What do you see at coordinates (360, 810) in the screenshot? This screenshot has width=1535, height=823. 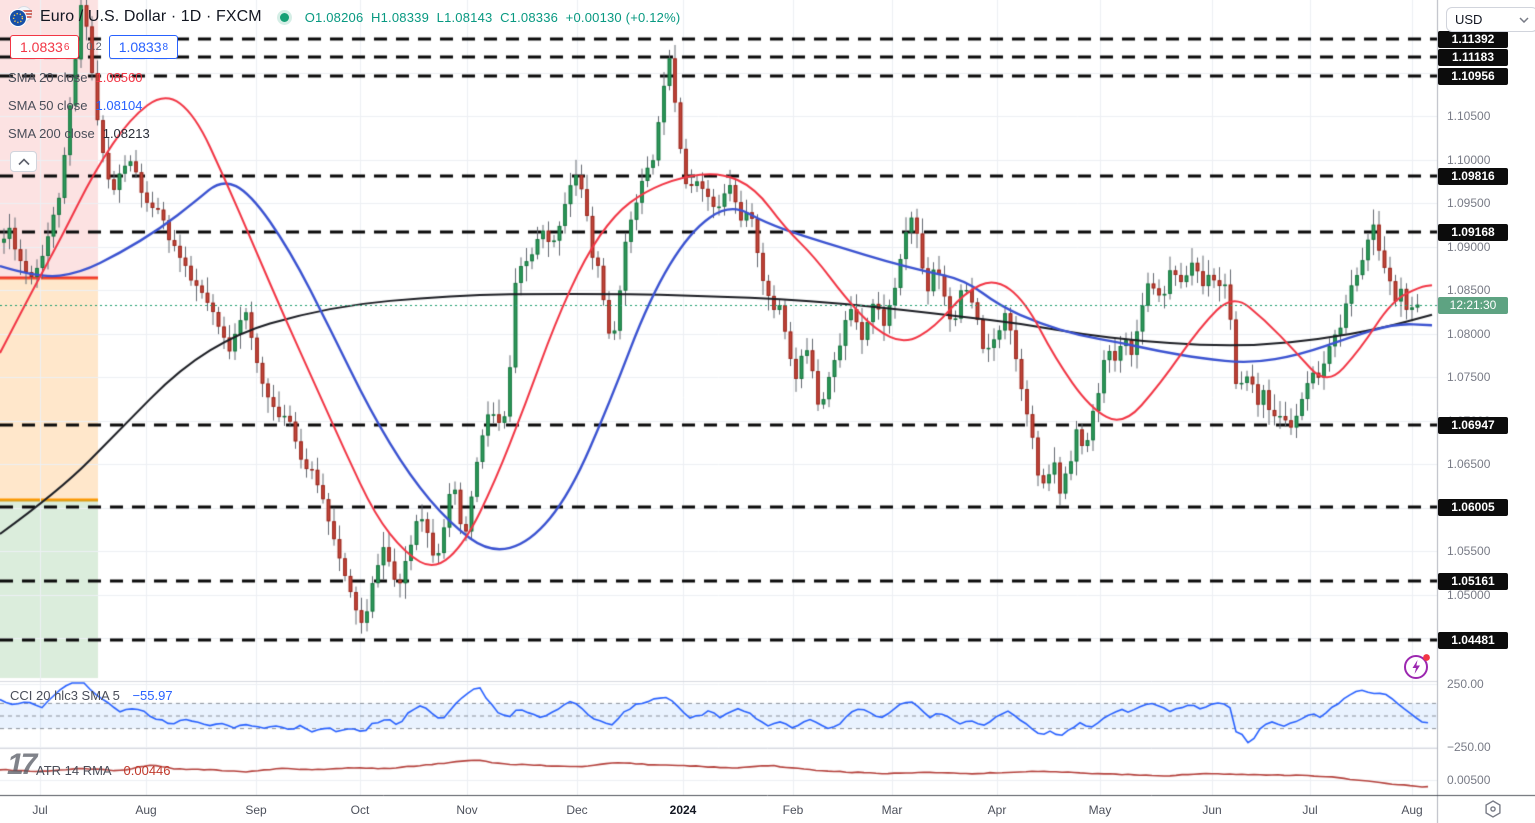 I see `month-label: Oct` at bounding box center [360, 810].